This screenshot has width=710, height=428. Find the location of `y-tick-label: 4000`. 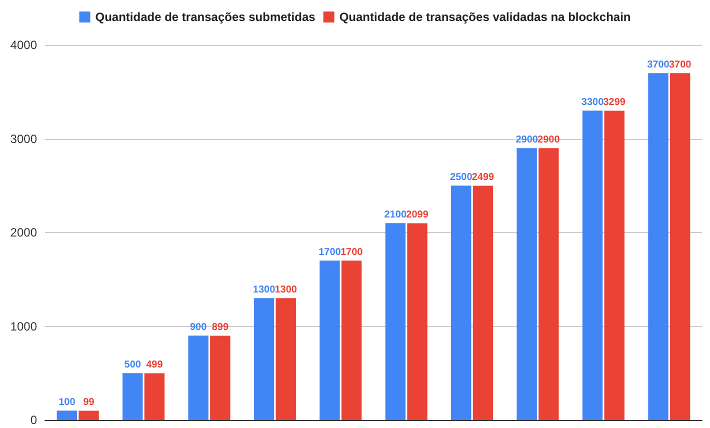

y-tick-label: 4000 is located at coordinates (24, 45).